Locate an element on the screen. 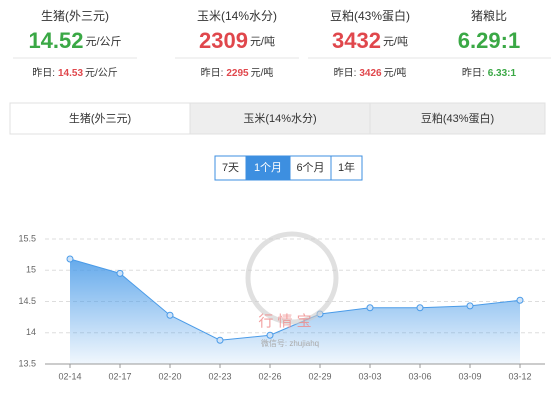  tab-label: 生猪(外三元) is located at coordinates (100, 118).